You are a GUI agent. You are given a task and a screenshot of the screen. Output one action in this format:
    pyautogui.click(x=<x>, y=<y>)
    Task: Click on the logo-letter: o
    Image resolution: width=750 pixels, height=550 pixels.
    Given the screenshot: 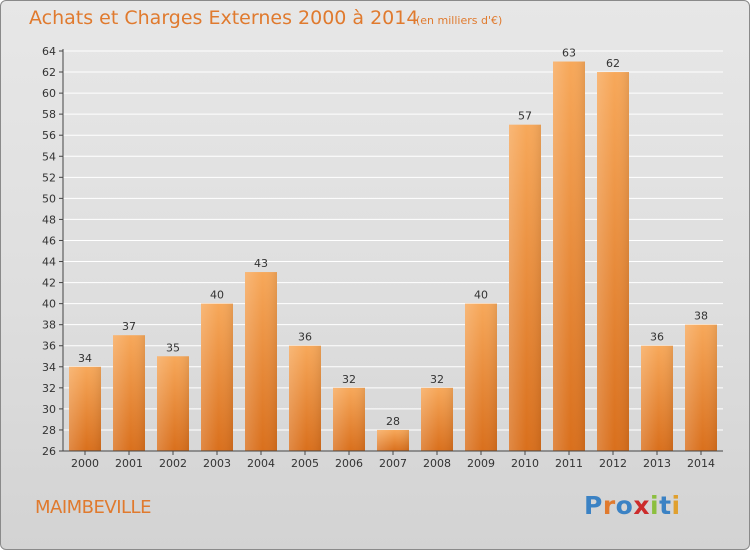 What is the action you would take?
    pyautogui.click(x=624, y=505)
    